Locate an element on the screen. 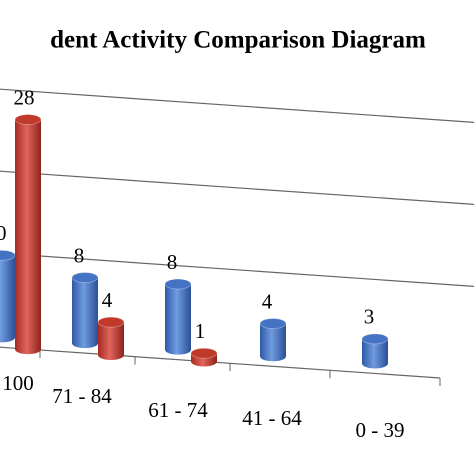  x-tick-label: 61 - 74 is located at coordinates (178, 410).